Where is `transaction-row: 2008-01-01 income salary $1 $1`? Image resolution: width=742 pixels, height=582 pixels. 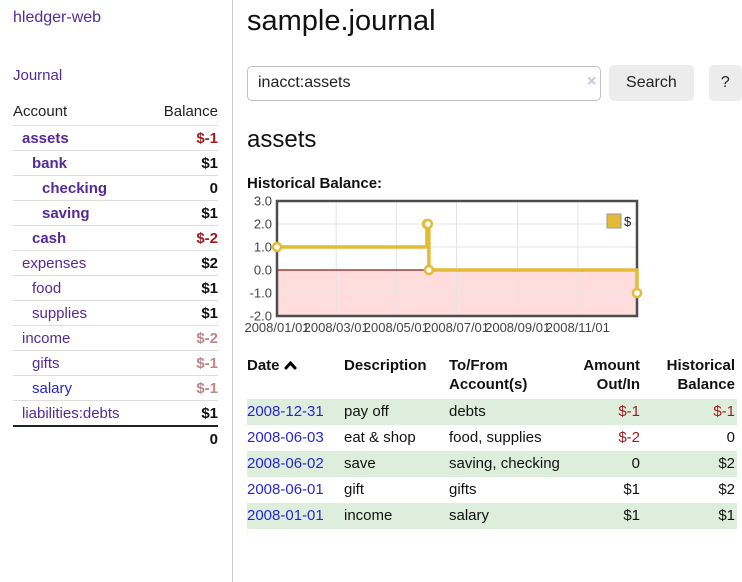 transaction-row: 2008-01-01 income salary $1 $1 is located at coordinates (492, 516).